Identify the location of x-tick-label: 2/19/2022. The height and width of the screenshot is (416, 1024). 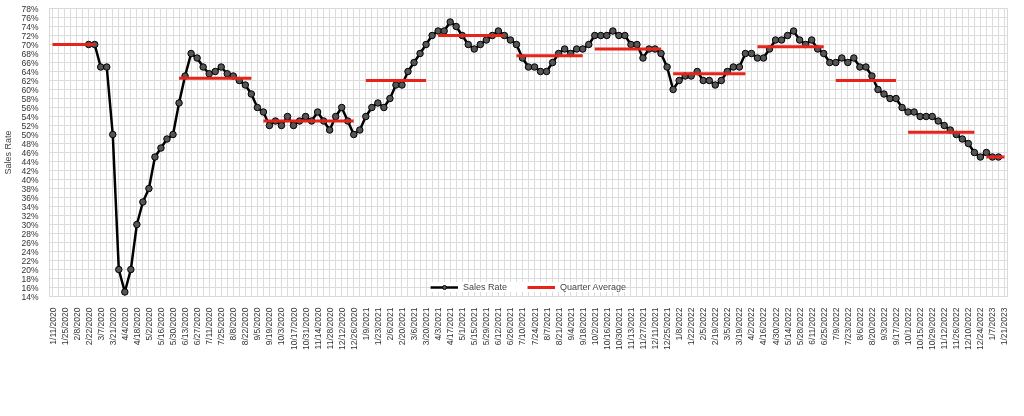
(715, 326).